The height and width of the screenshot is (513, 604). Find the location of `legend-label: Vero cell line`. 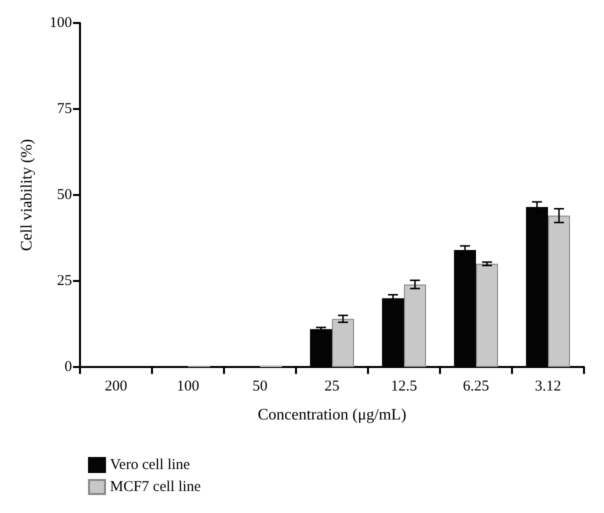

legend-label: Vero cell line is located at coordinates (150, 465).